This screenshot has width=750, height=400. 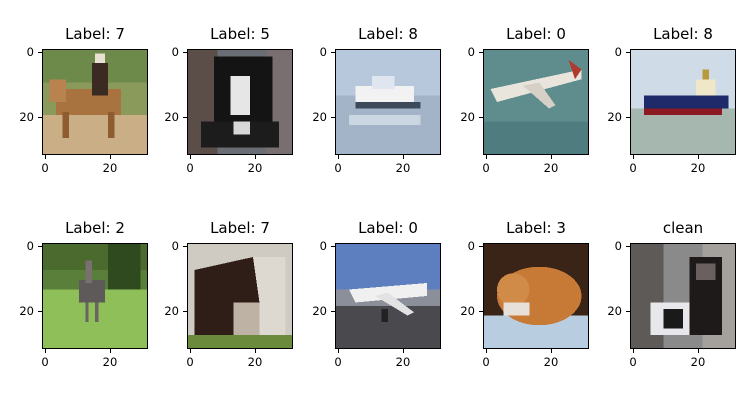 What do you see at coordinates (240, 296) in the screenshot?
I see `sample-image-horse-head` at bounding box center [240, 296].